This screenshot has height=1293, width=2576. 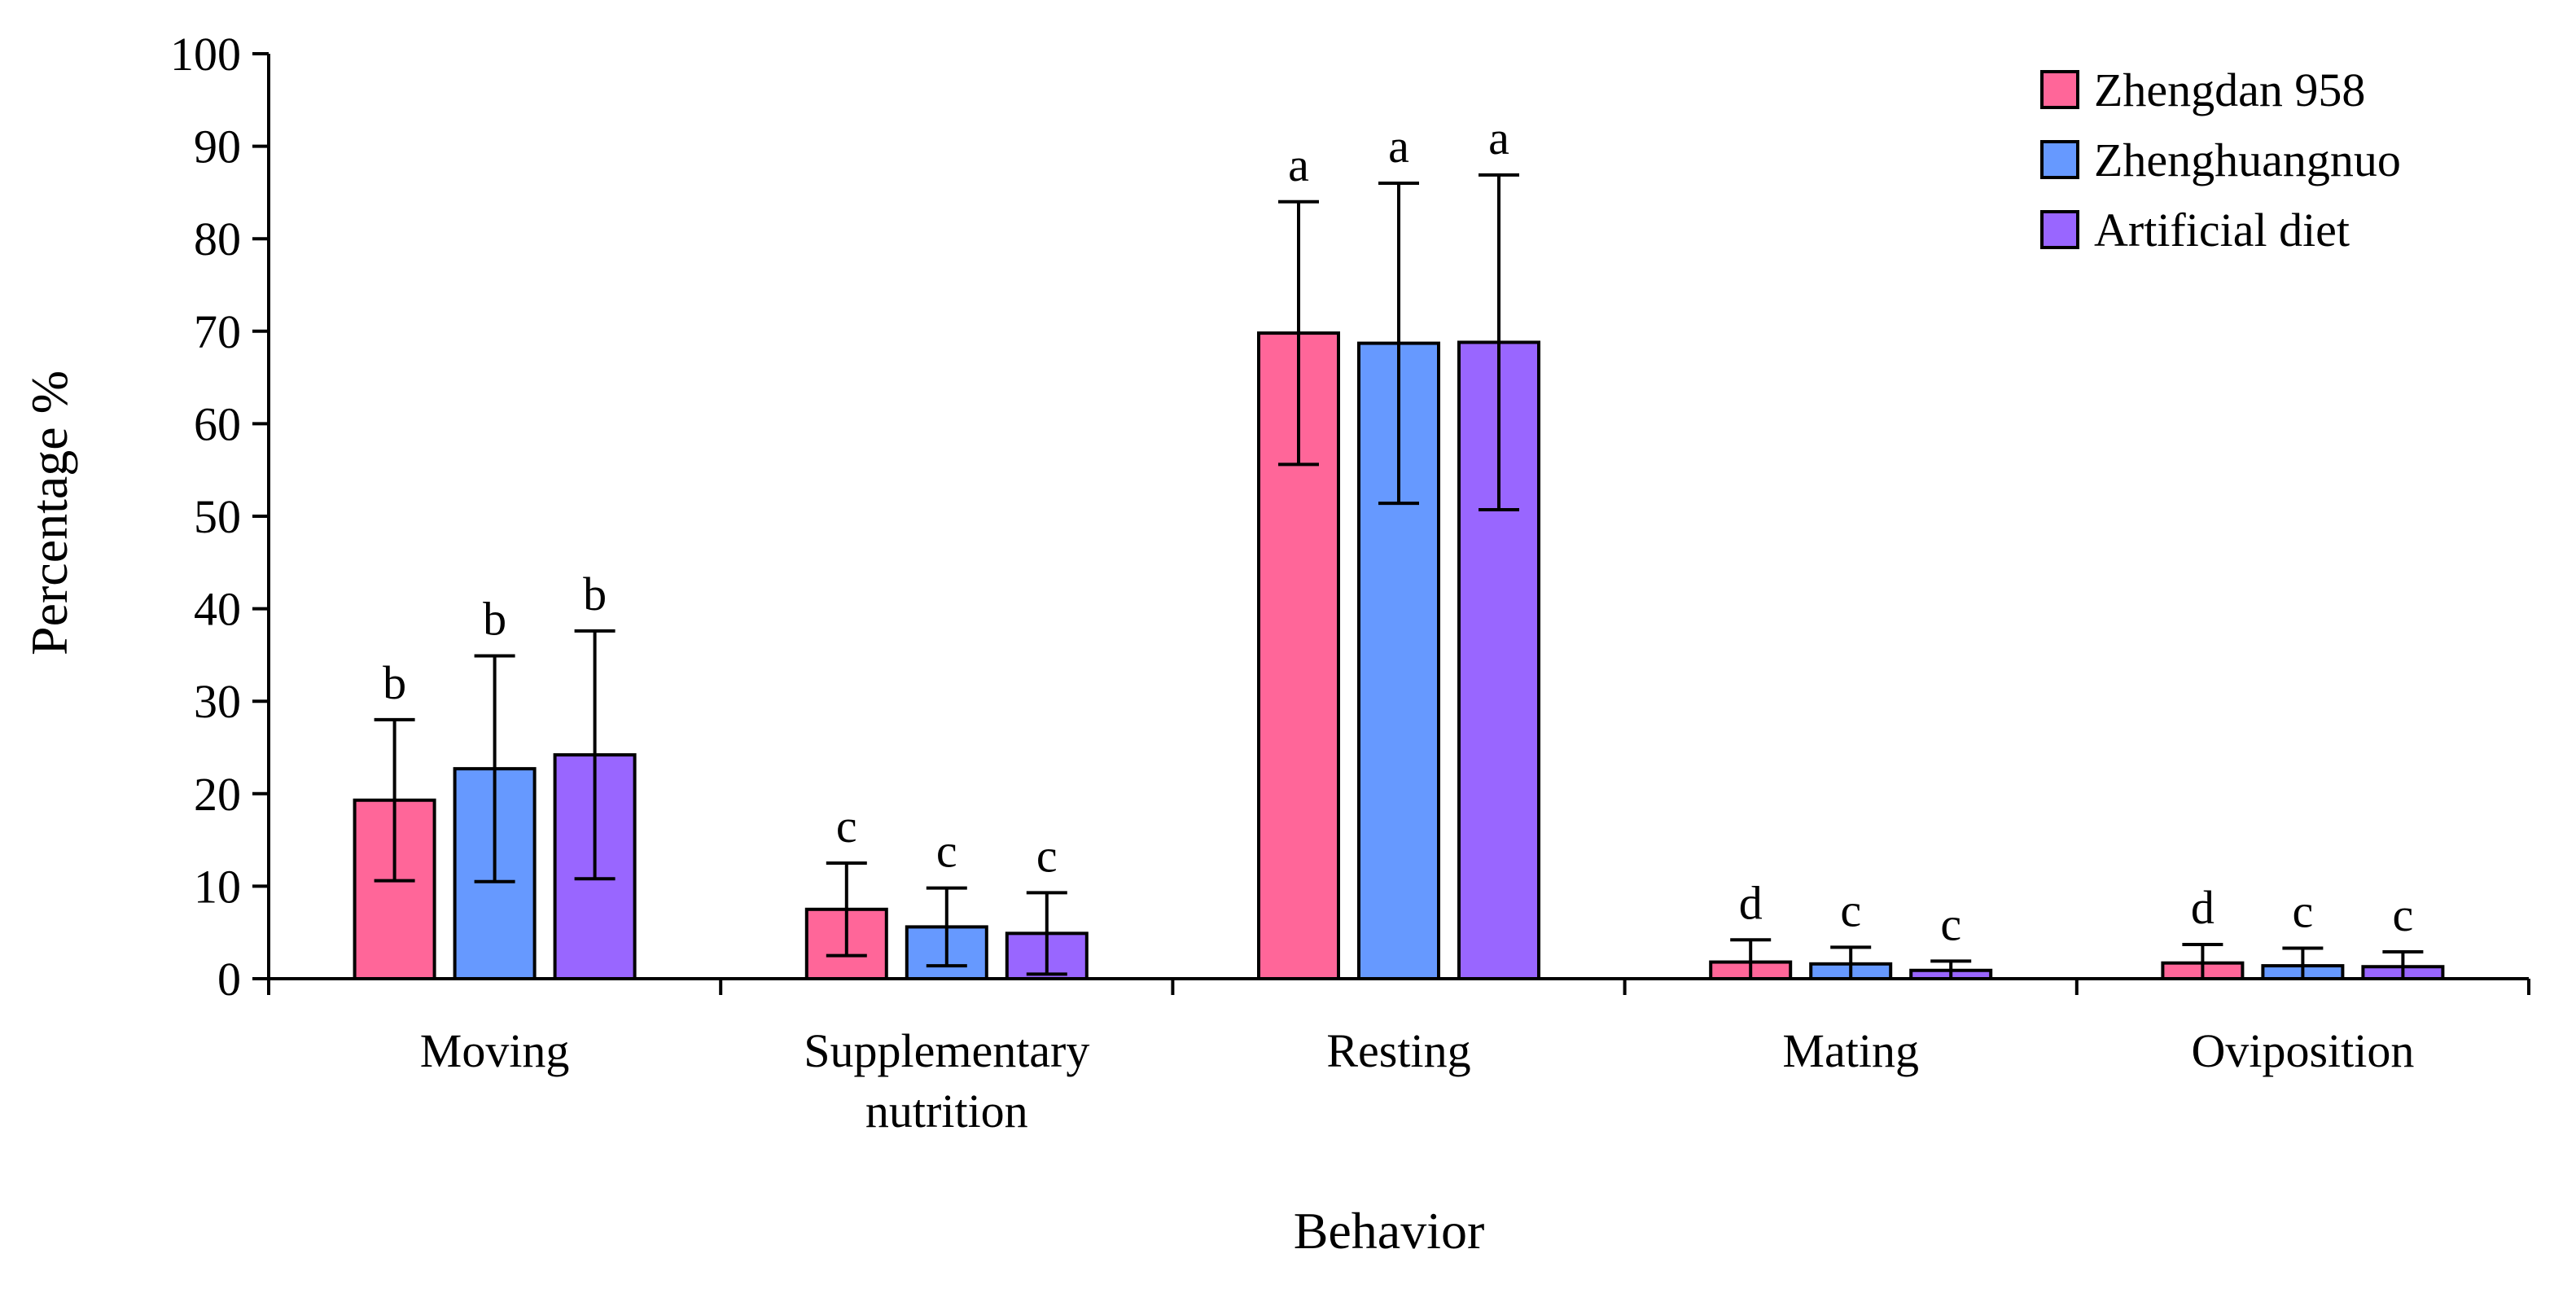 I want to click on y-tick-label: 100, so click(x=205, y=54).